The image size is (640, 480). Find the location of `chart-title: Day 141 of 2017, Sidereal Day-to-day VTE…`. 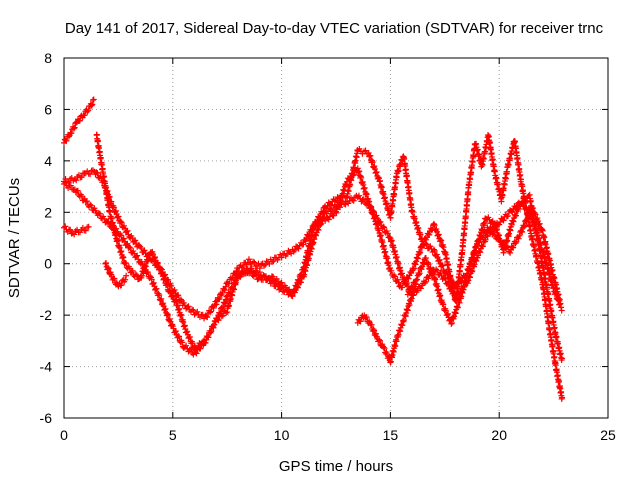

chart-title: Day 141 of 2017, Sidereal Day-to-day VTE… is located at coordinates (334, 28).